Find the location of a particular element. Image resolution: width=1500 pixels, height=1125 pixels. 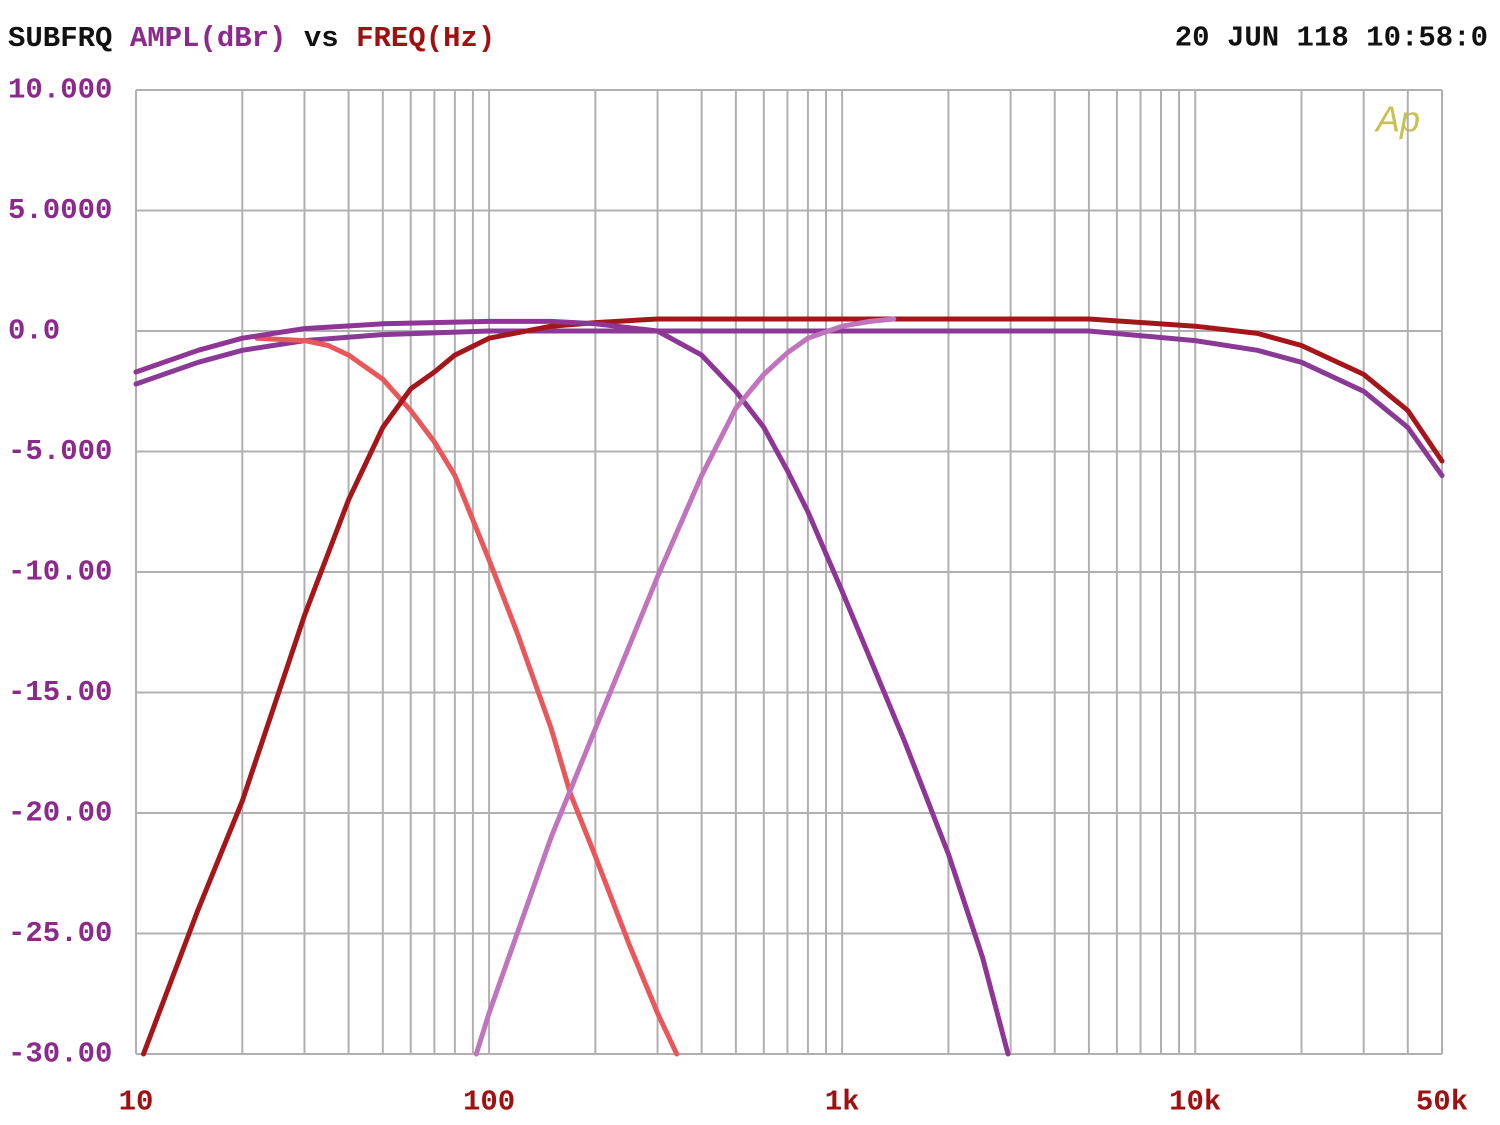

x-tick-label: 10k is located at coordinates (1195, 1102).